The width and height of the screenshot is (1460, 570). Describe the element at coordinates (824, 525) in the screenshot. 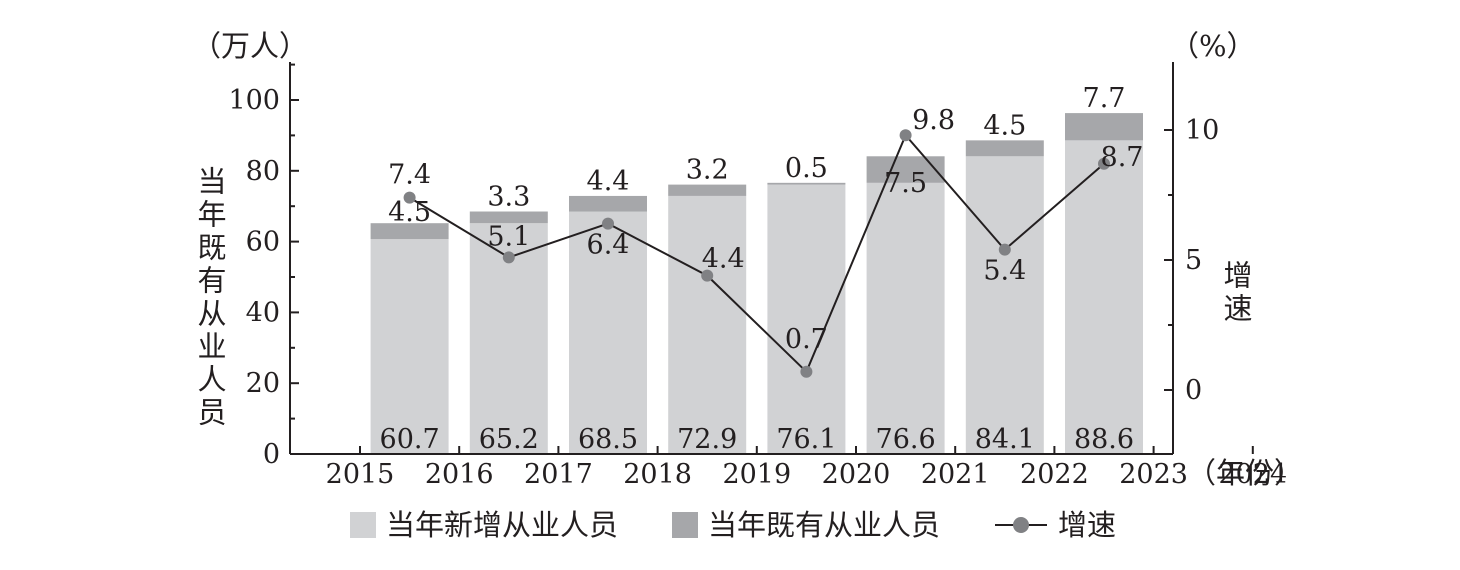

I see `legend-label-existing: 当年既有从业人员` at that location.